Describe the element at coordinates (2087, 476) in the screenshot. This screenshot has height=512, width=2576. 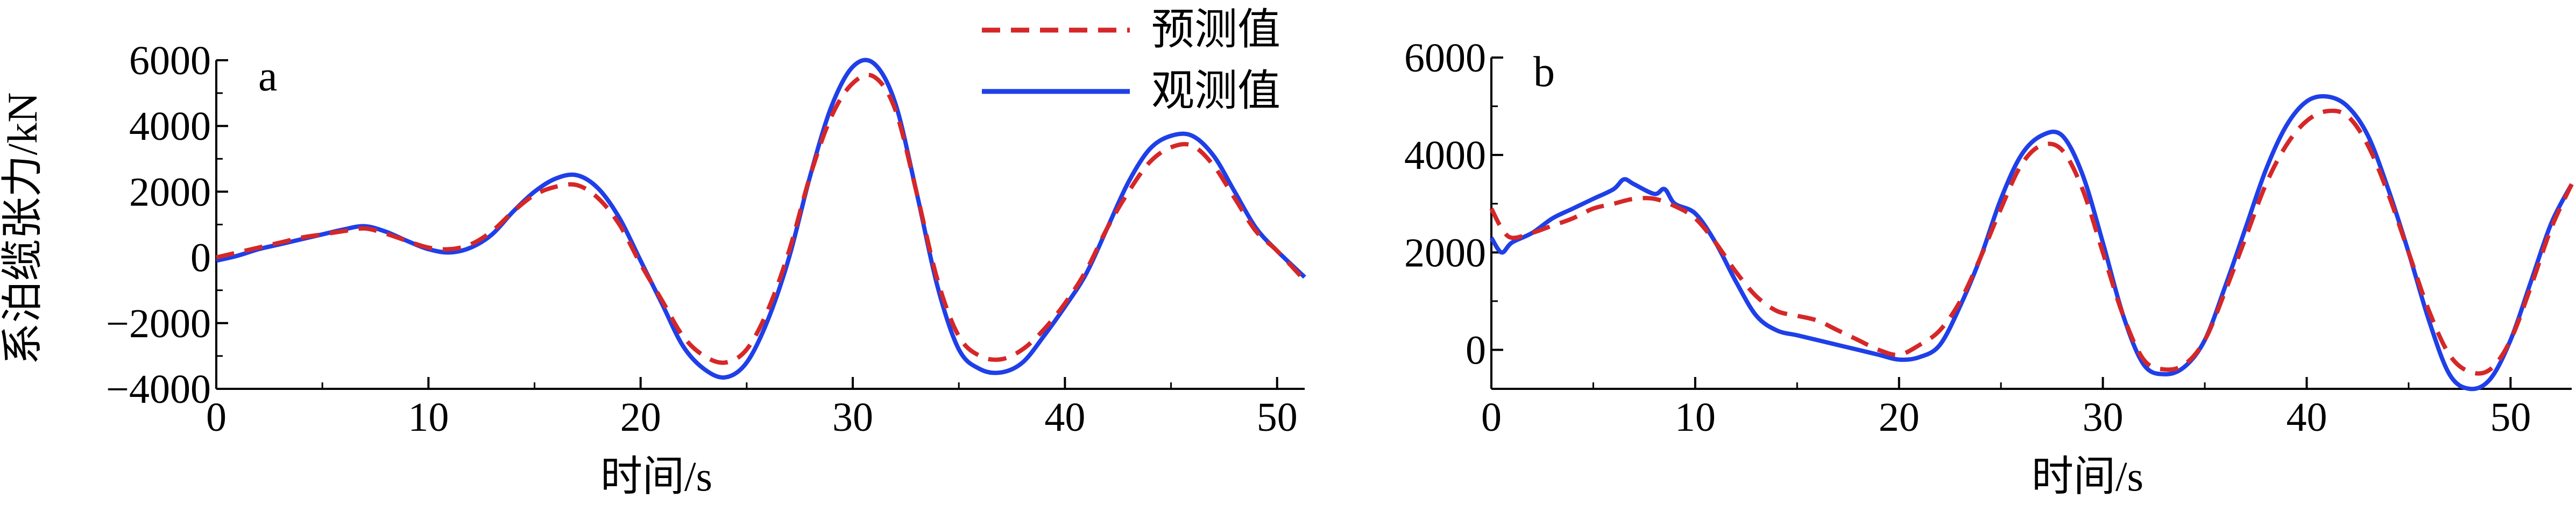
I see `panel-b-x-axis-label: 时间/s` at that location.